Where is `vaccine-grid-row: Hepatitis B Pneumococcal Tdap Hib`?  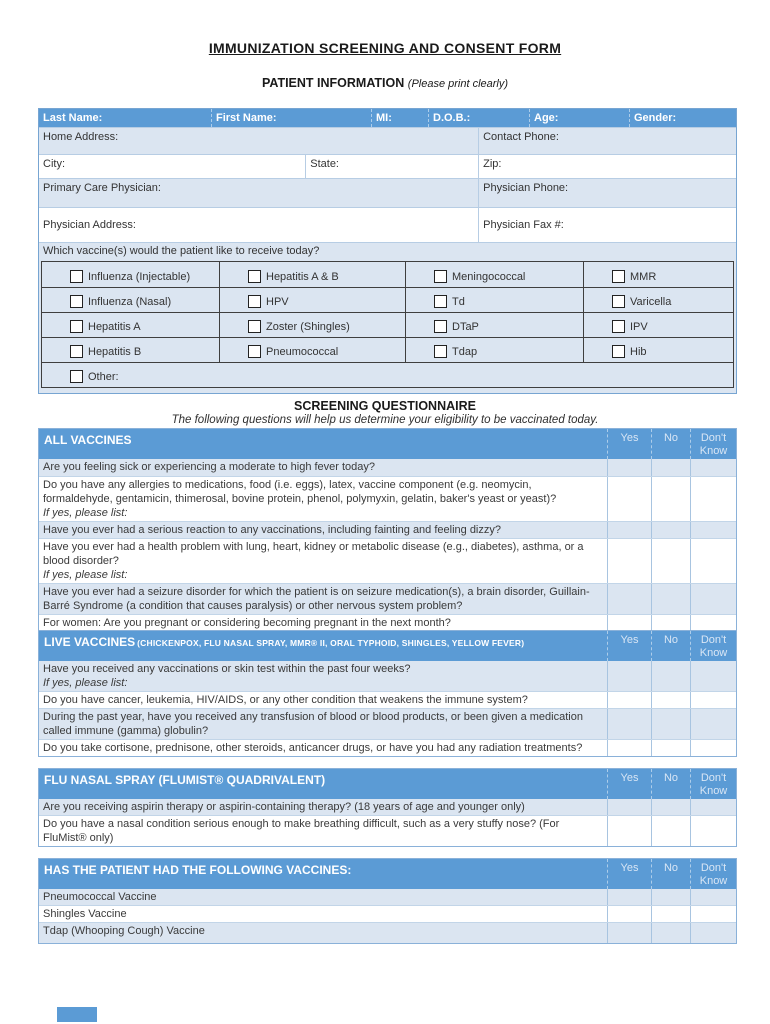 vaccine-grid-row: Hepatitis B Pneumococcal Tdap Hib is located at coordinates (387, 349).